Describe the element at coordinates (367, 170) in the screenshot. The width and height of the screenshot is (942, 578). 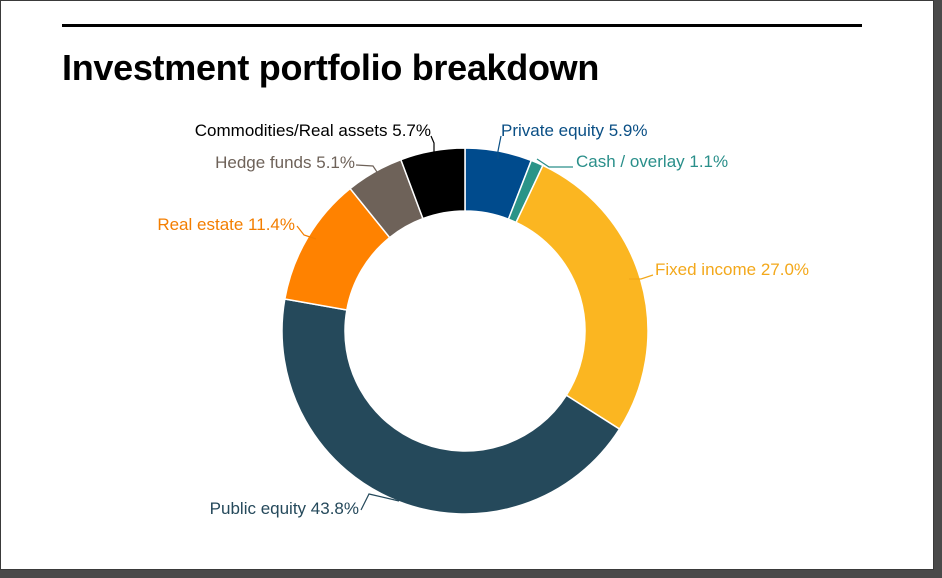
I see `leader-line-hedge-funds` at that location.